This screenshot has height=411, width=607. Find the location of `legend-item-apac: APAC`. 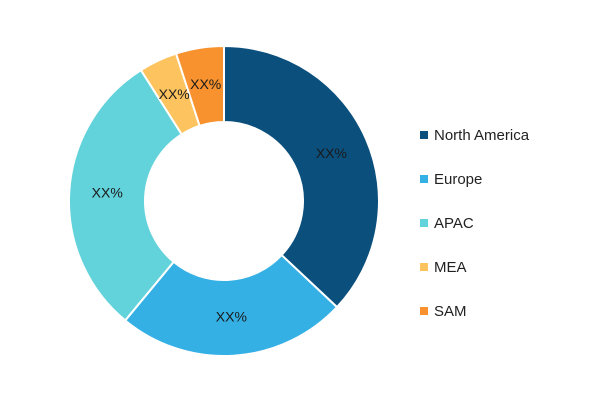

legend-item-apac: APAC is located at coordinates (474, 223).